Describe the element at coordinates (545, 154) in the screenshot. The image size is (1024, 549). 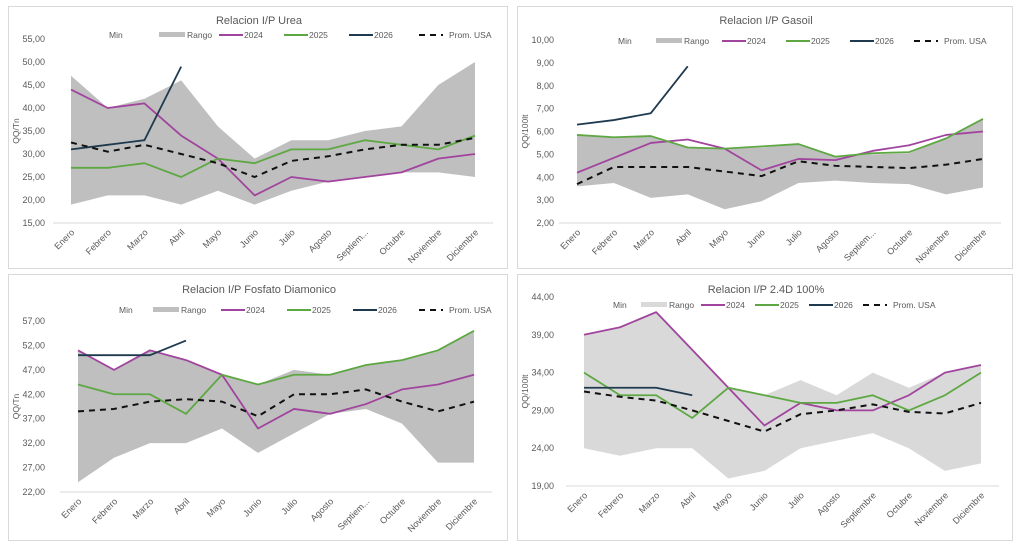
I see `y-tick-label: 5,00` at that location.